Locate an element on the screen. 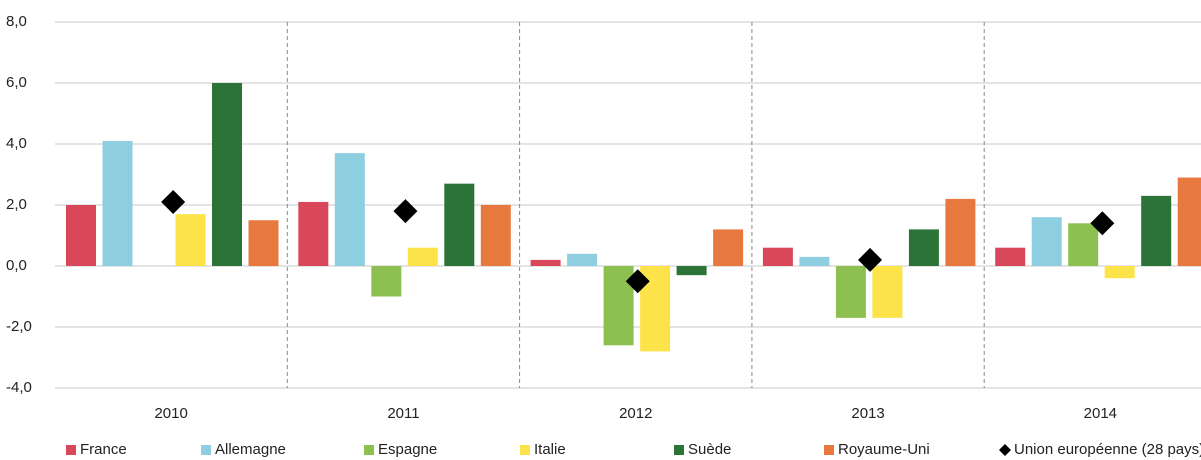 Image resolution: width=1201 pixels, height=460 pixels. x-tick-label: 2011 is located at coordinates (403, 413).